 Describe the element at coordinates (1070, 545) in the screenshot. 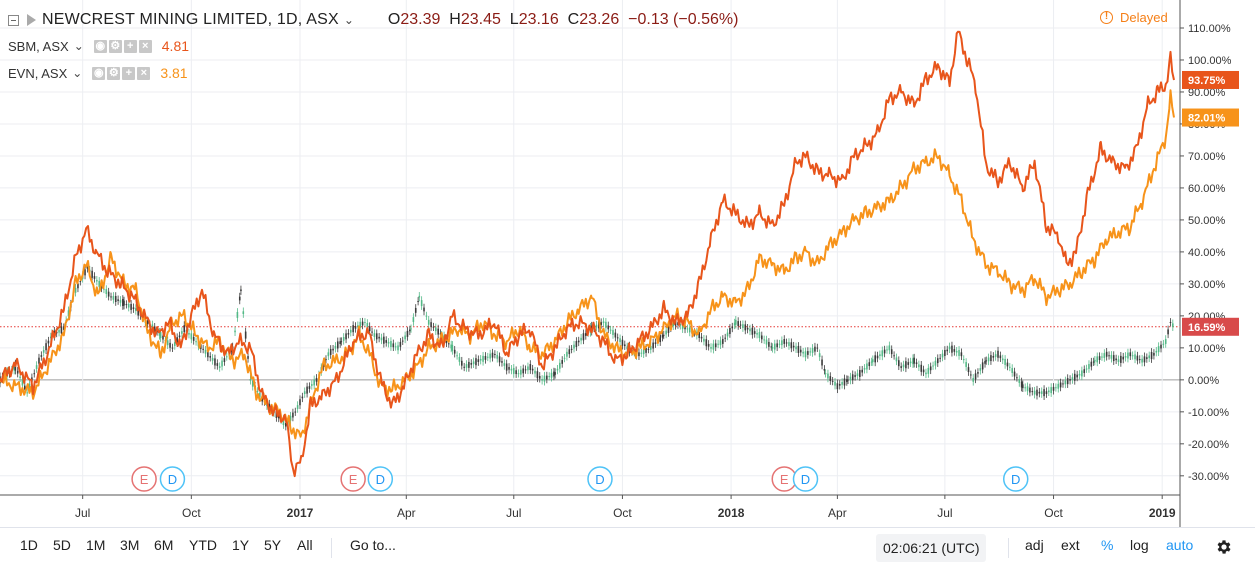

I see `ext-toggle: ext` at that location.